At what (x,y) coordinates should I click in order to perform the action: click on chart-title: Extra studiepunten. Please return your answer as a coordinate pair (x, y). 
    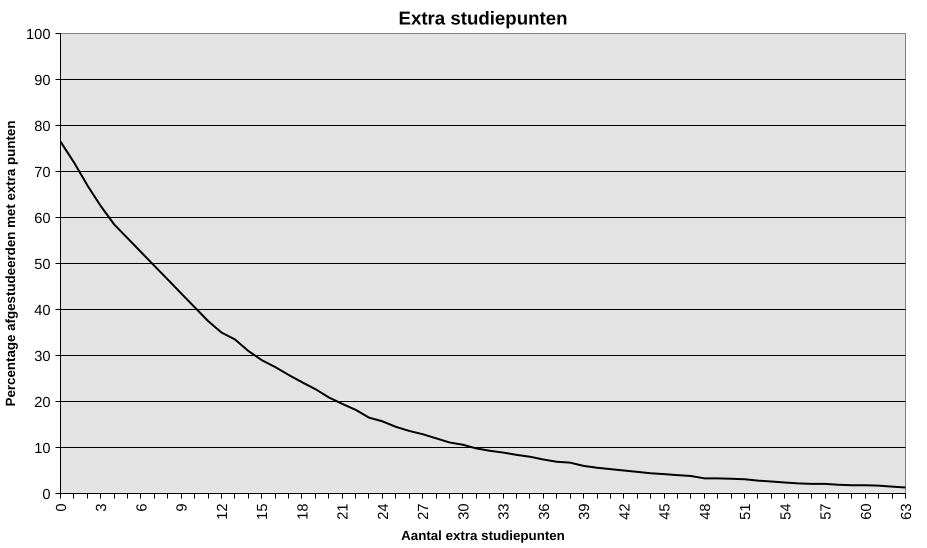
    Looking at the image, I should click on (483, 18).